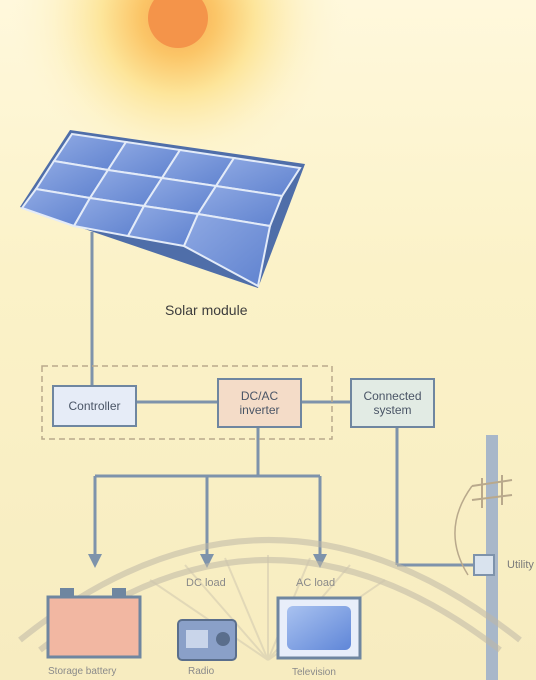 The image size is (536, 680). Describe the element at coordinates (187, 402) in the screenshot. I see `system-boundary` at that location.